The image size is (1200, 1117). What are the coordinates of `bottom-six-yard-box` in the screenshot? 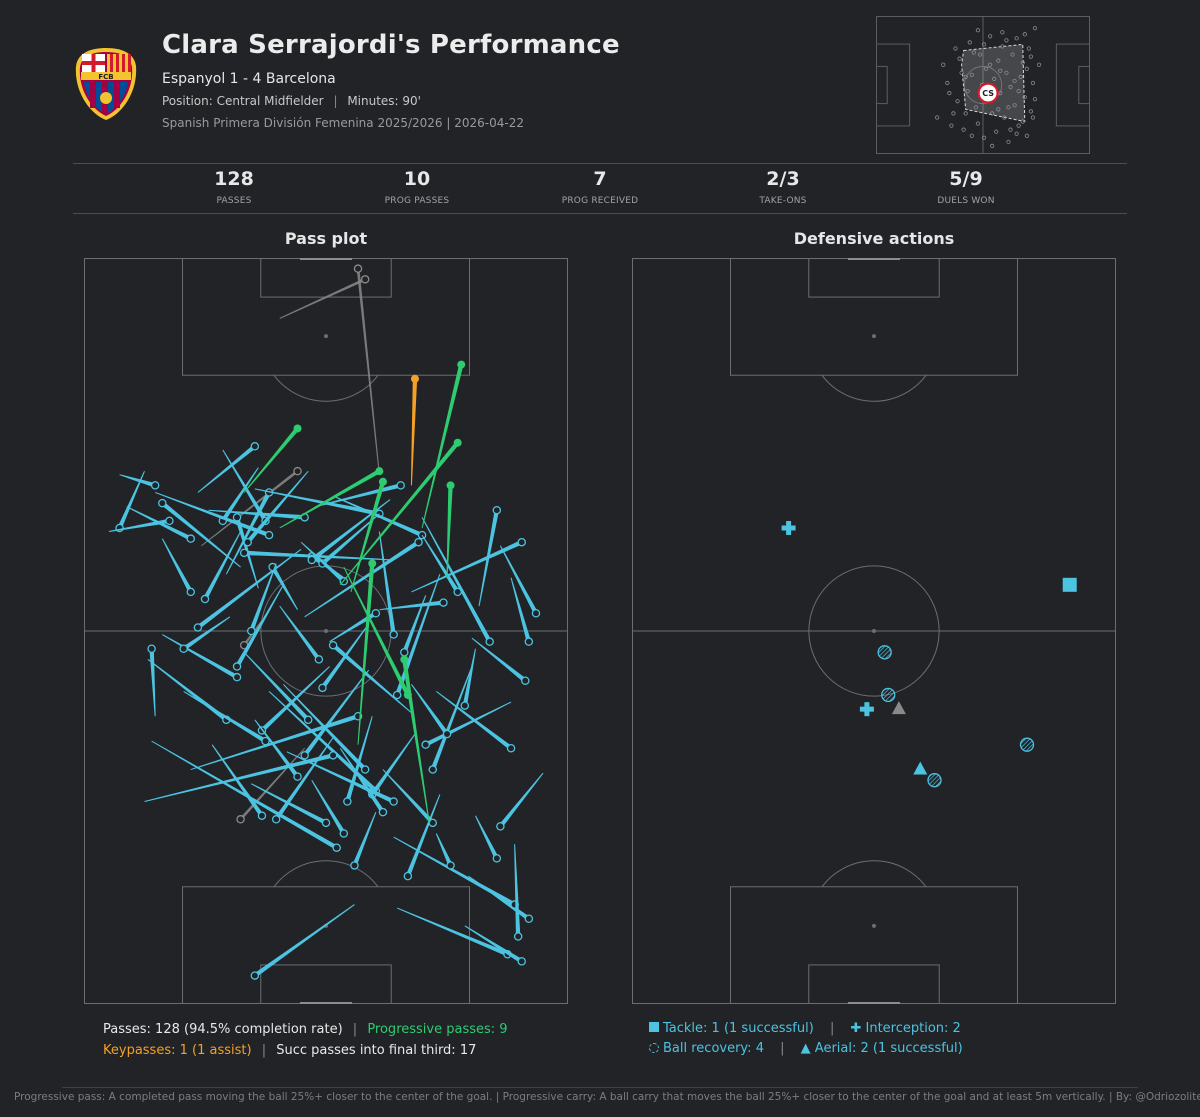 It's located at (326, 984).